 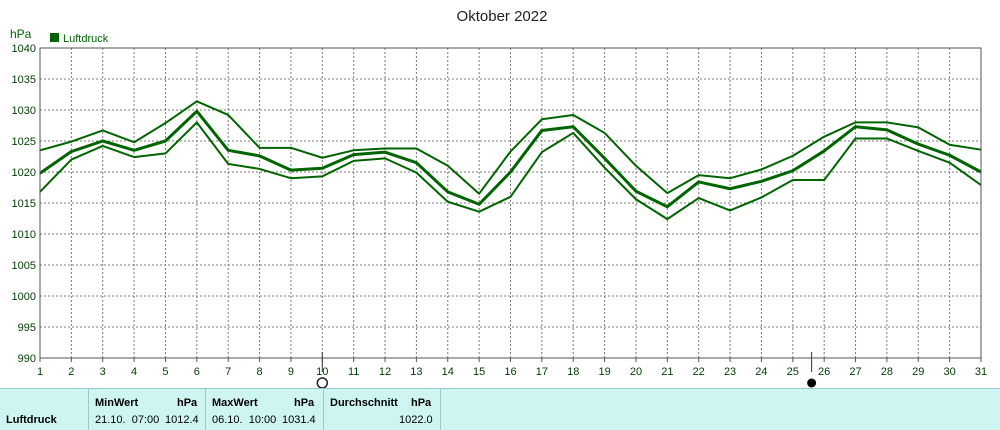 What do you see at coordinates (127, 420) in the screenshot?
I see `min-time: 21.10. 07:00` at bounding box center [127, 420].